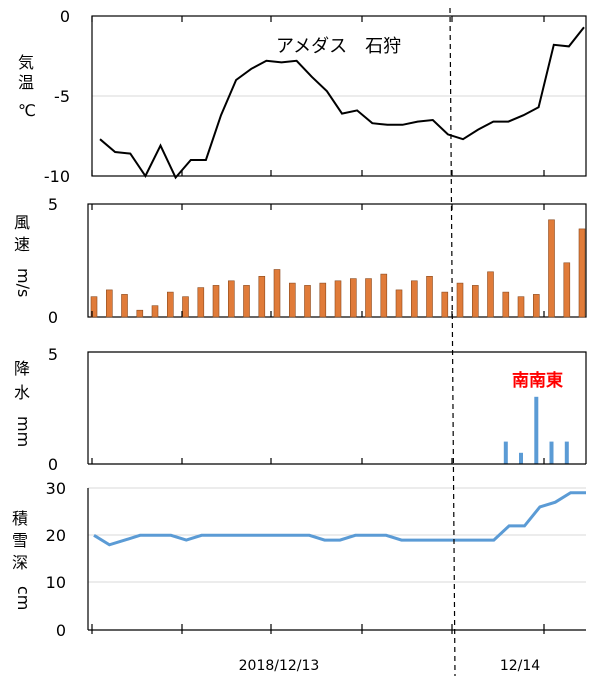 The width and height of the screenshot is (595, 682). Describe the element at coordinates (23, 431) in the screenshot. I see `precip-ylabel-unit: mm` at that location.